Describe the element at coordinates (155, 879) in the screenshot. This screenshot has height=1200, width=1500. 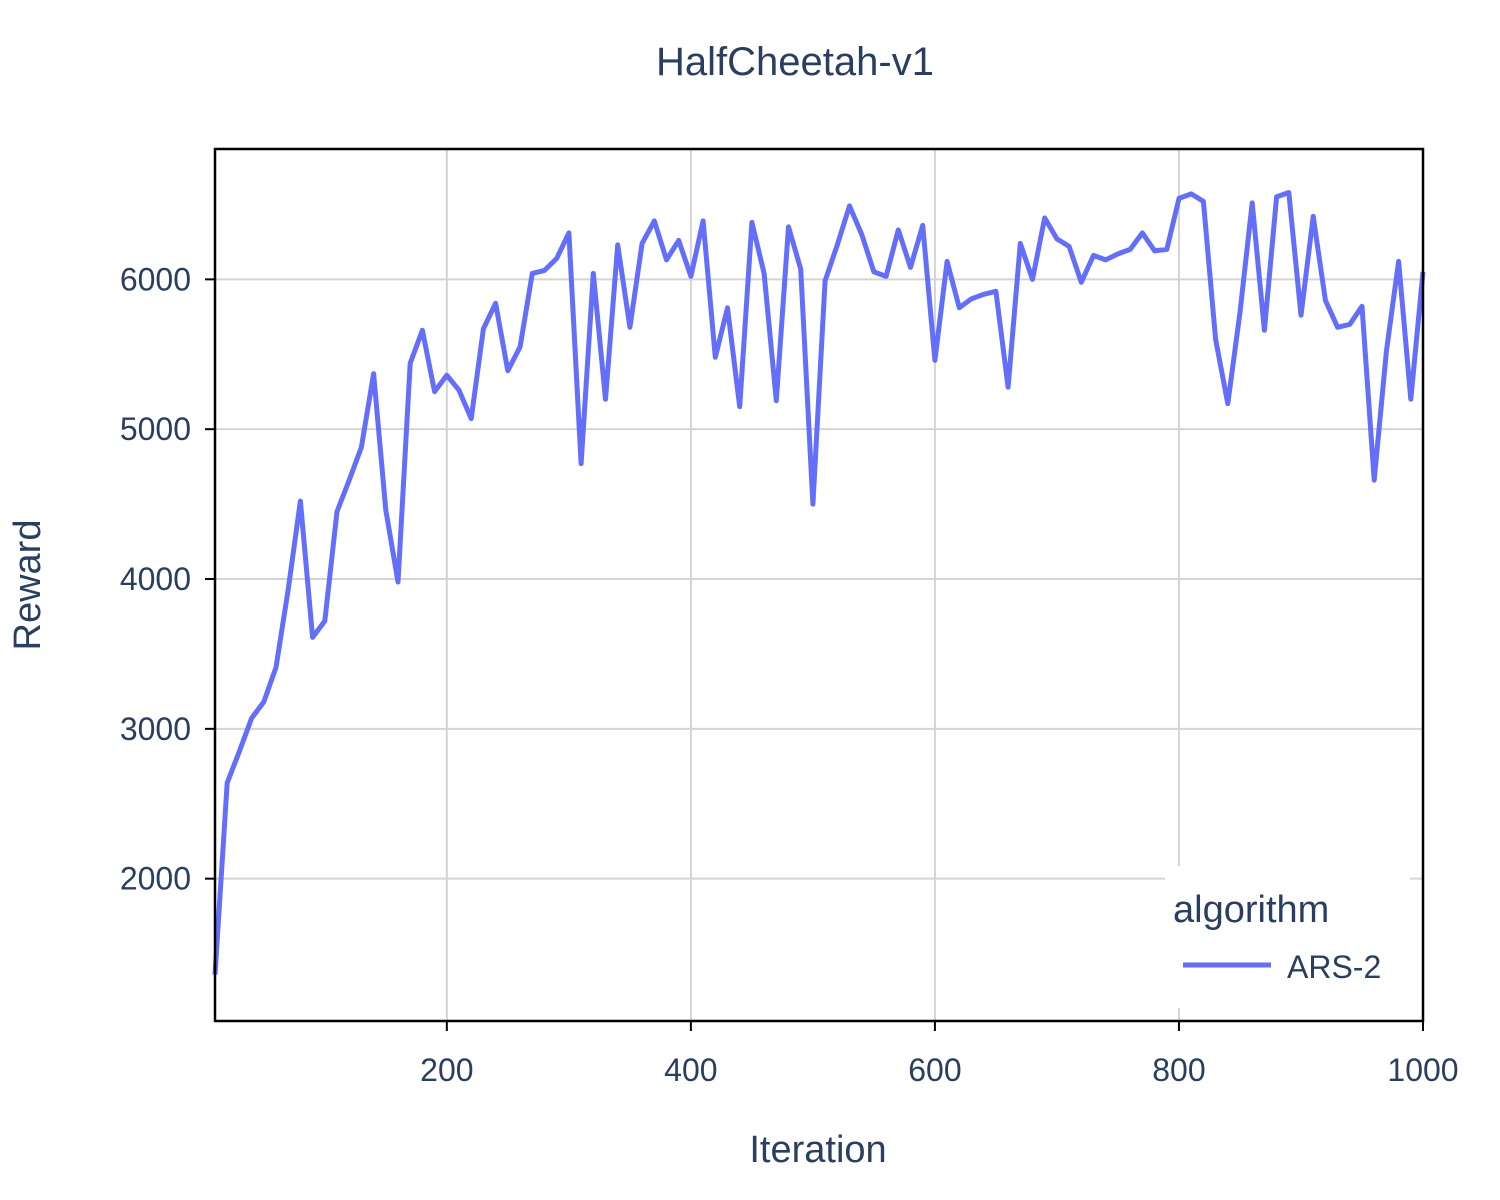
I see `y-tick-label: 2000` at that location.